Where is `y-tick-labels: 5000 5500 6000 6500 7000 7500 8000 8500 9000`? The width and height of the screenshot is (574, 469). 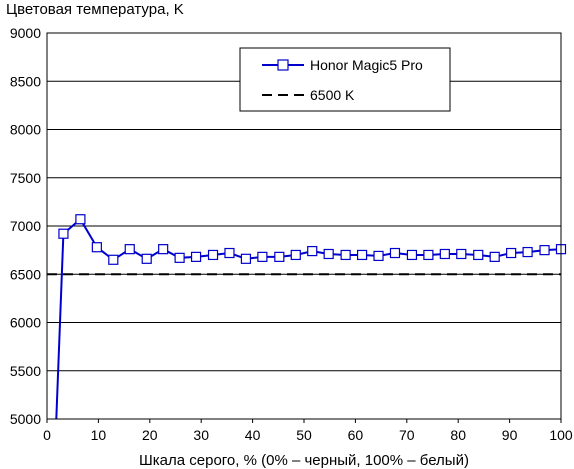 y-tick-labels: 5000 5500 6000 6500 7000 7500 8000 8500 9000 is located at coordinates (25, 226).